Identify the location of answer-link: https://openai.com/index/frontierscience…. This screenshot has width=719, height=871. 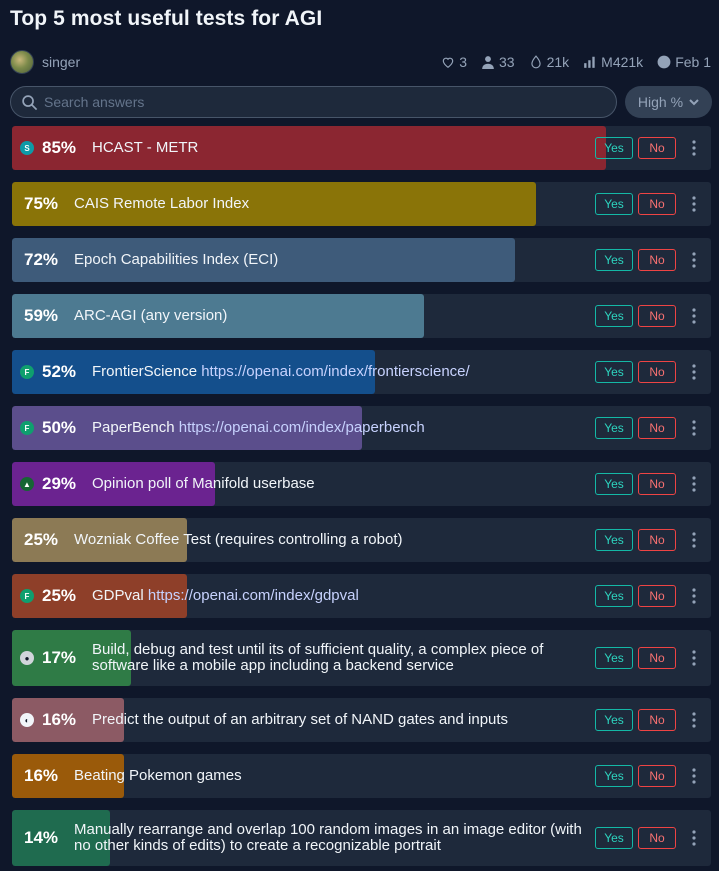
(335, 371).